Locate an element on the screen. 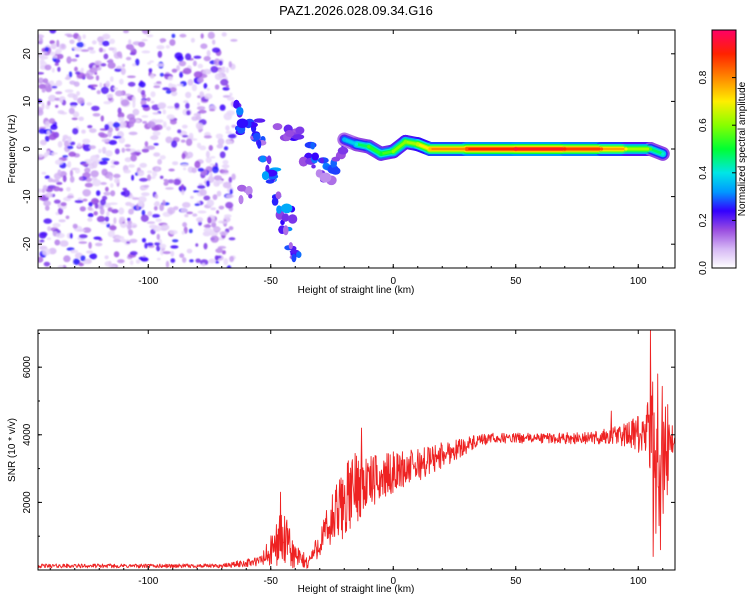 The width and height of the screenshot is (750, 600). spectrogram-y-tick-label: -10 is located at coordinates (27, 196).